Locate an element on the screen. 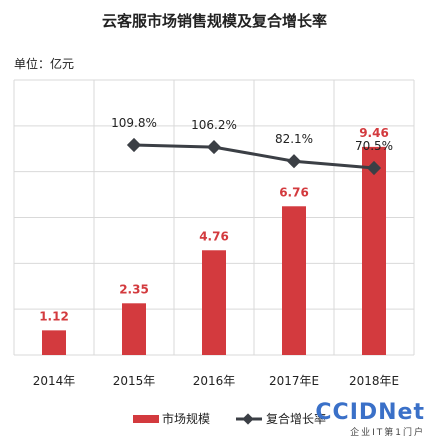  x-tick-label: 2016年 is located at coordinates (214, 381).